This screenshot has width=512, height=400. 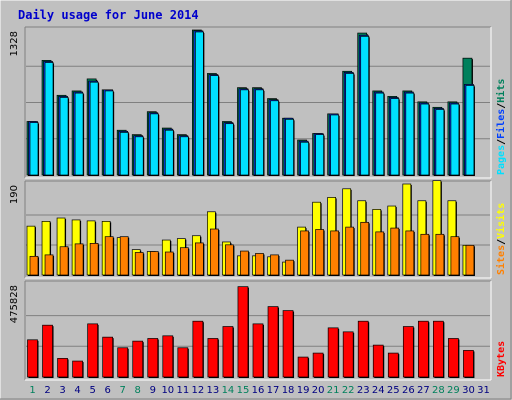 I want to click on x-tick-label: 8, so click(x=138, y=390).